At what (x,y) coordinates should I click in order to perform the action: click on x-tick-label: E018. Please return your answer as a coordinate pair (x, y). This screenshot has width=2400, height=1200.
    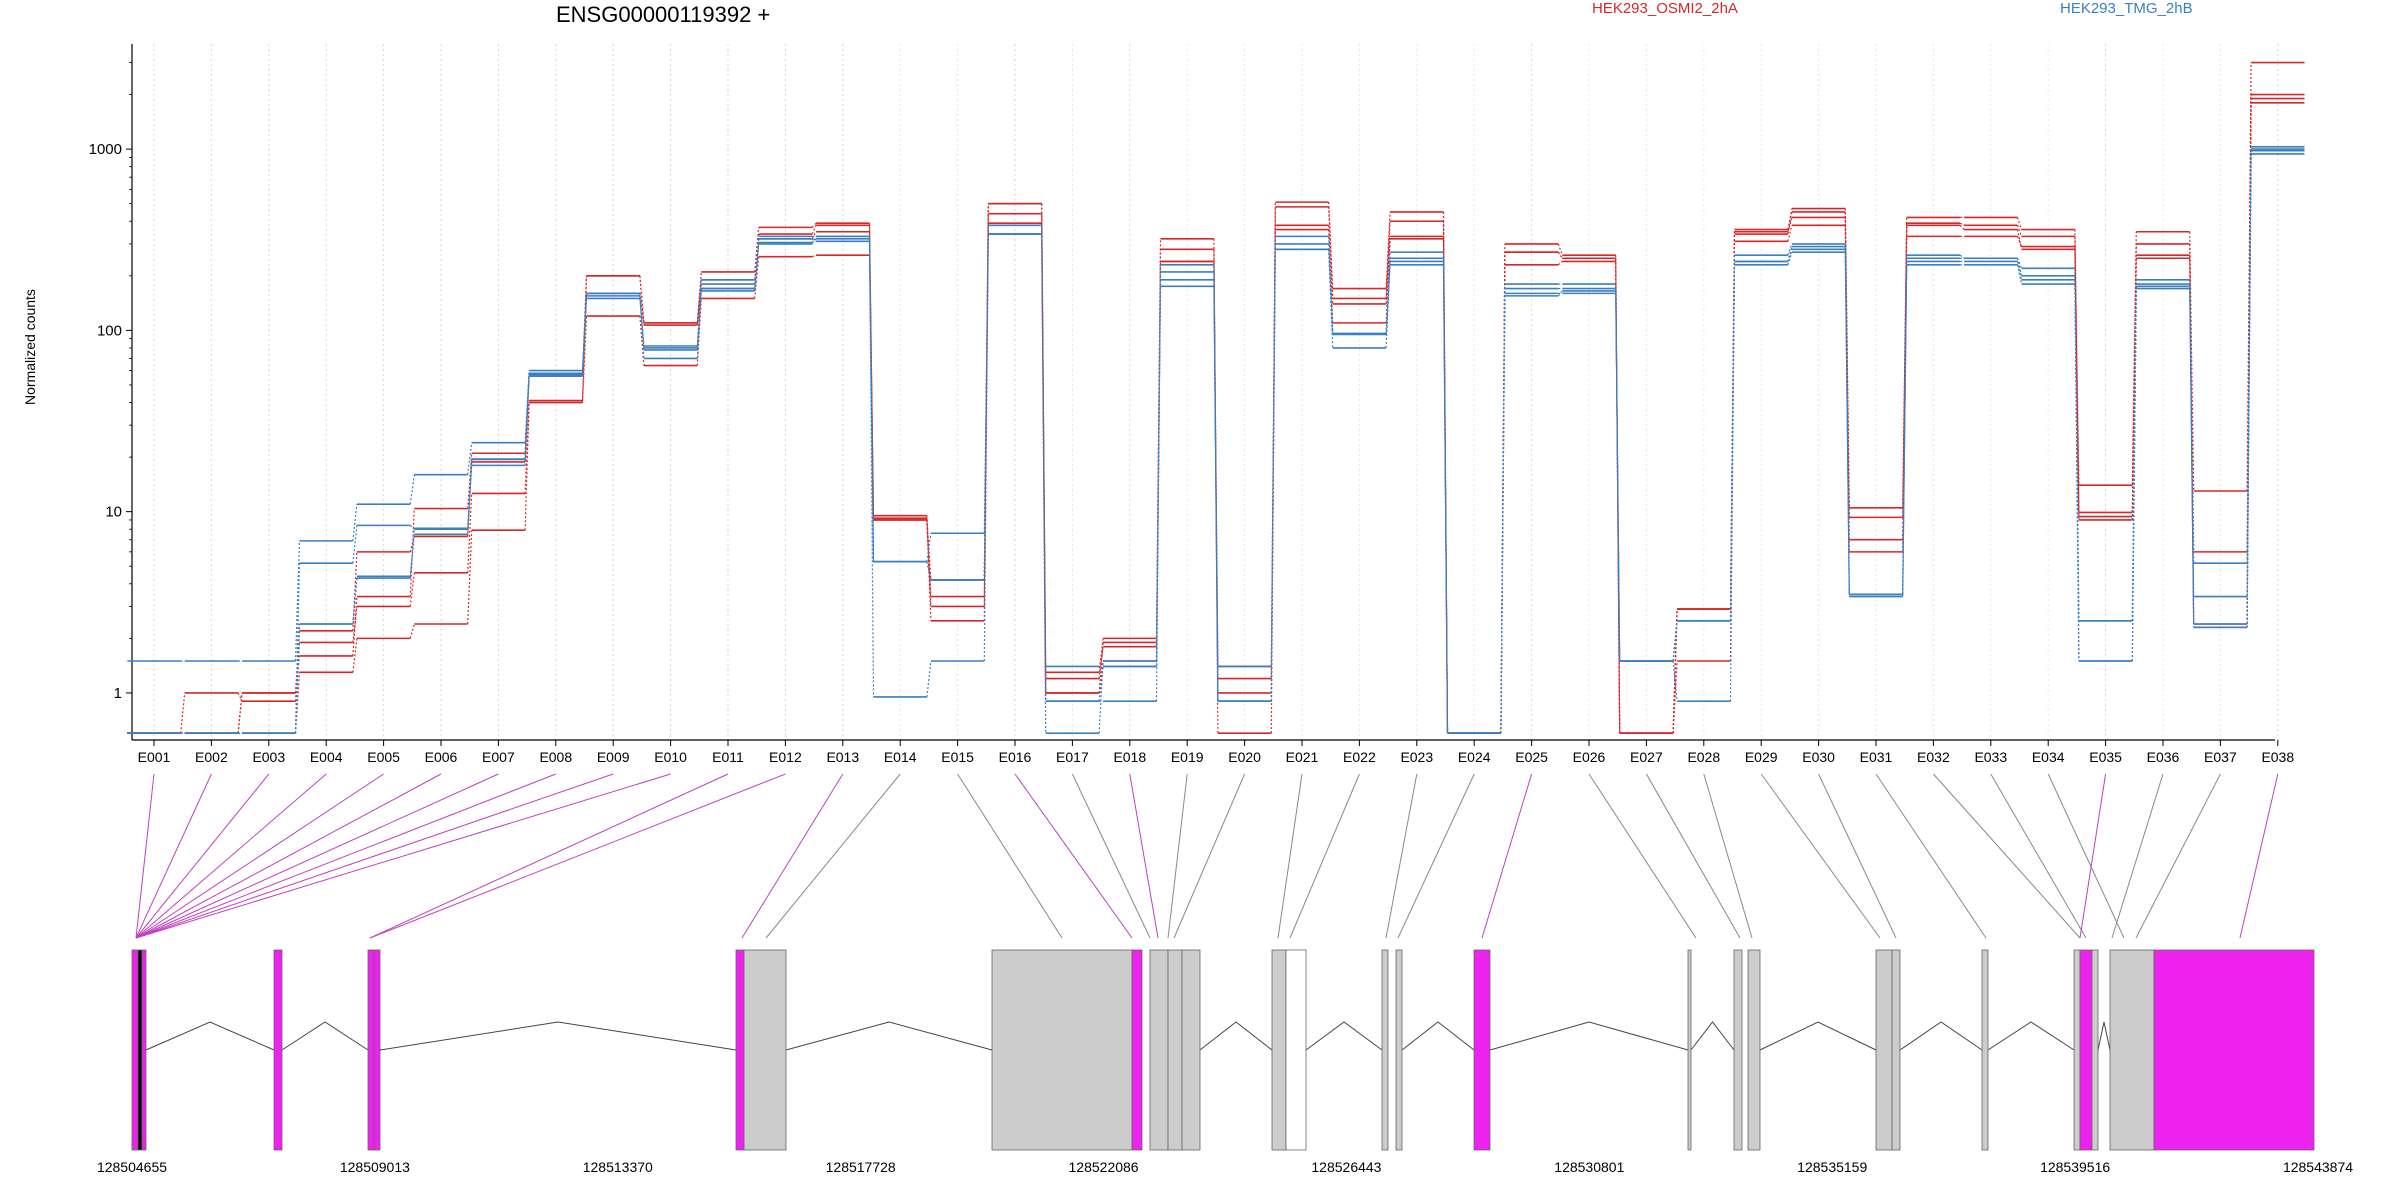
    Looking at the image, I should click on (1129, 757).